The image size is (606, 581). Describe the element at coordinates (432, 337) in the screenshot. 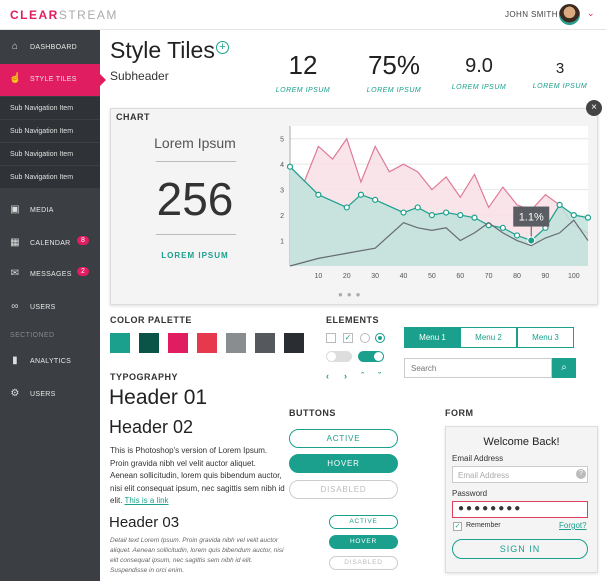

I see `tab-menu-1: Menu 1` at that location.